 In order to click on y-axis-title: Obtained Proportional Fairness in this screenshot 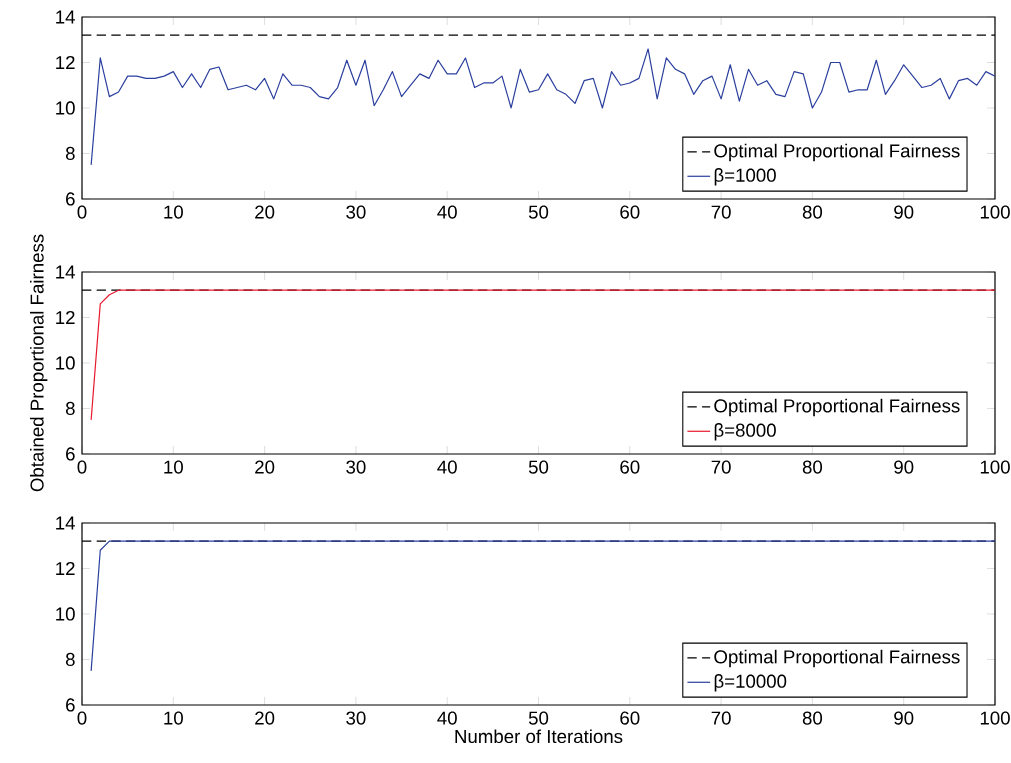, I will do `click(38, 363)`.